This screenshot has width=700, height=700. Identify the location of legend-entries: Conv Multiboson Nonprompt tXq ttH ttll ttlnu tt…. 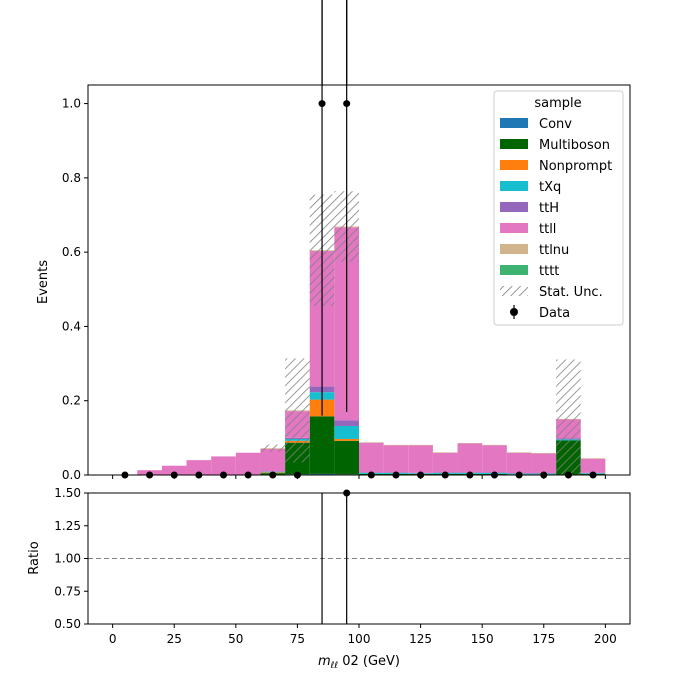
(556, 219).